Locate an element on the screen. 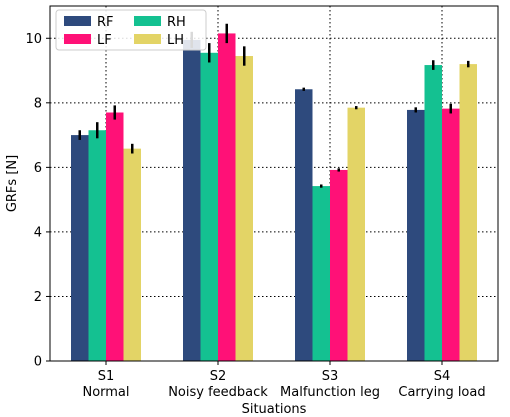 The width and height of the screenshot is (510, 417). legend-swatch-lh is located at coordinates (147, 39).